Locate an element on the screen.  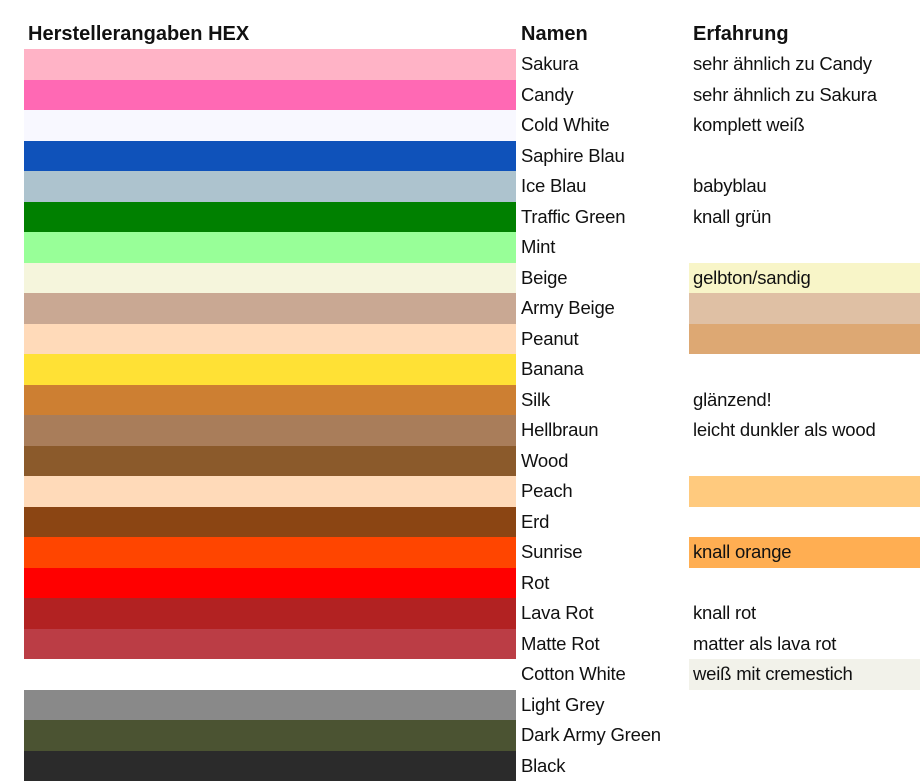
table-row: Peanut is located at coordinates (460, 338).